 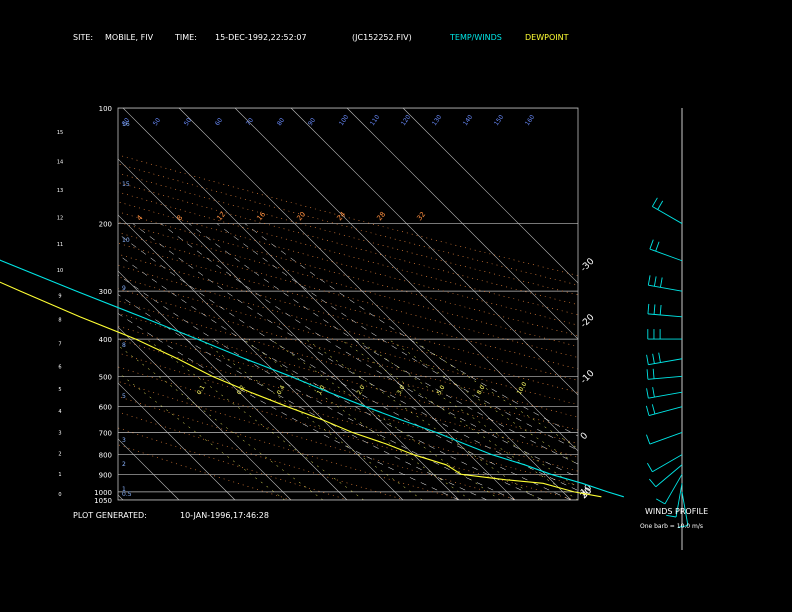 I want to click on time-label: TIME:, so click(x=185, y=37).